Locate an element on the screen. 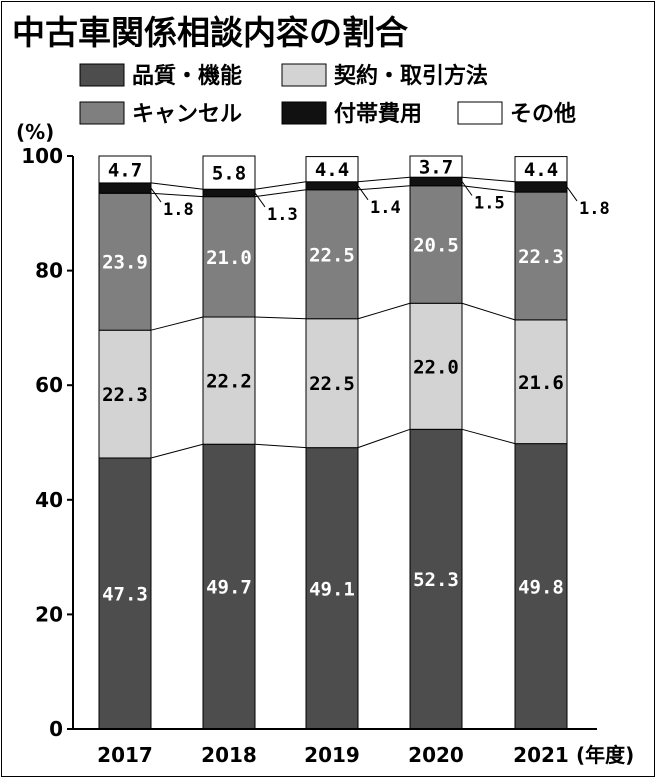 Image resolution: width=658 pixels, height=780 pixels. x-axis: 2017 2018 2019 2020 2021 is located at coordinates (335, 747).